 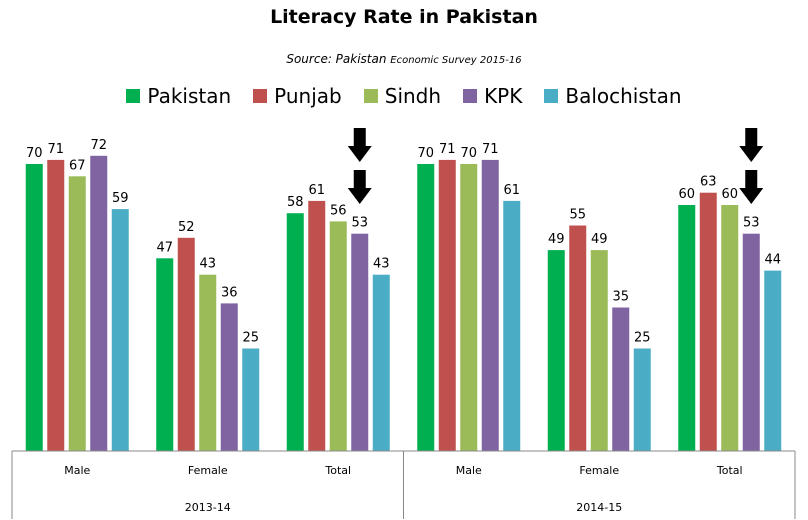 I want to click on data-label: 58, so click(x=295, y=202).